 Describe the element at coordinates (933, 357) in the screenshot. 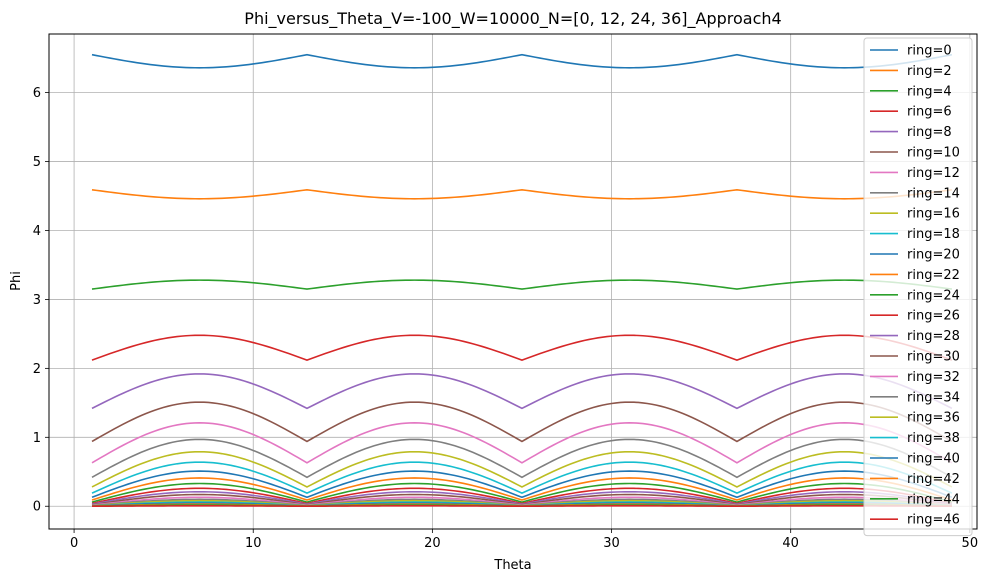

I see `legend-label: ring=30` at that location.